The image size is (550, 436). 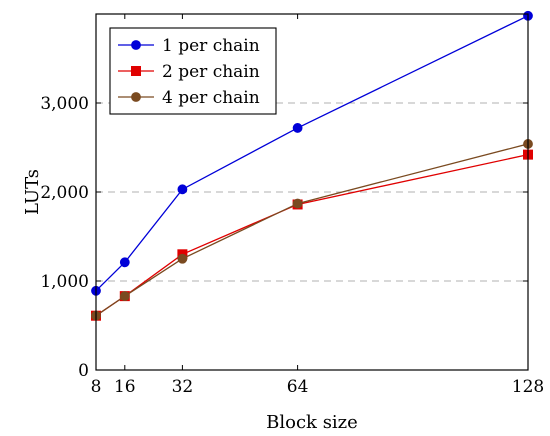 I want to click on legend-entry: 1 per chain, so click(x=189, y=46).